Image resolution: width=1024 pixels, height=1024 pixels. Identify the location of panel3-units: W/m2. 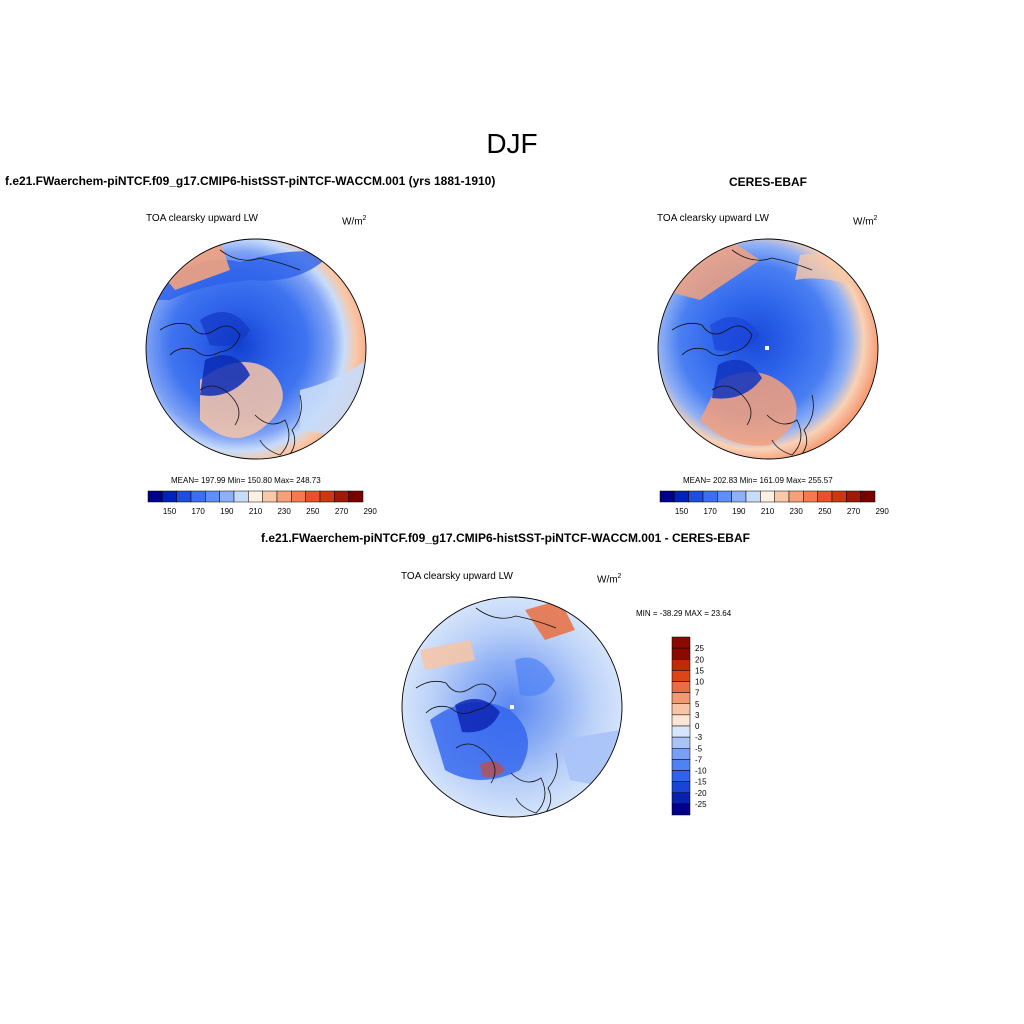
(609, 579).